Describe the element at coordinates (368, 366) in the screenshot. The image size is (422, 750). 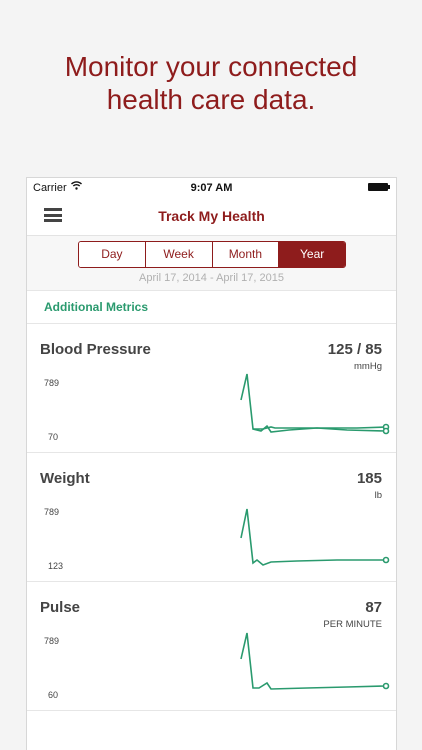
I see `metric-unit: mmHg` at that location.